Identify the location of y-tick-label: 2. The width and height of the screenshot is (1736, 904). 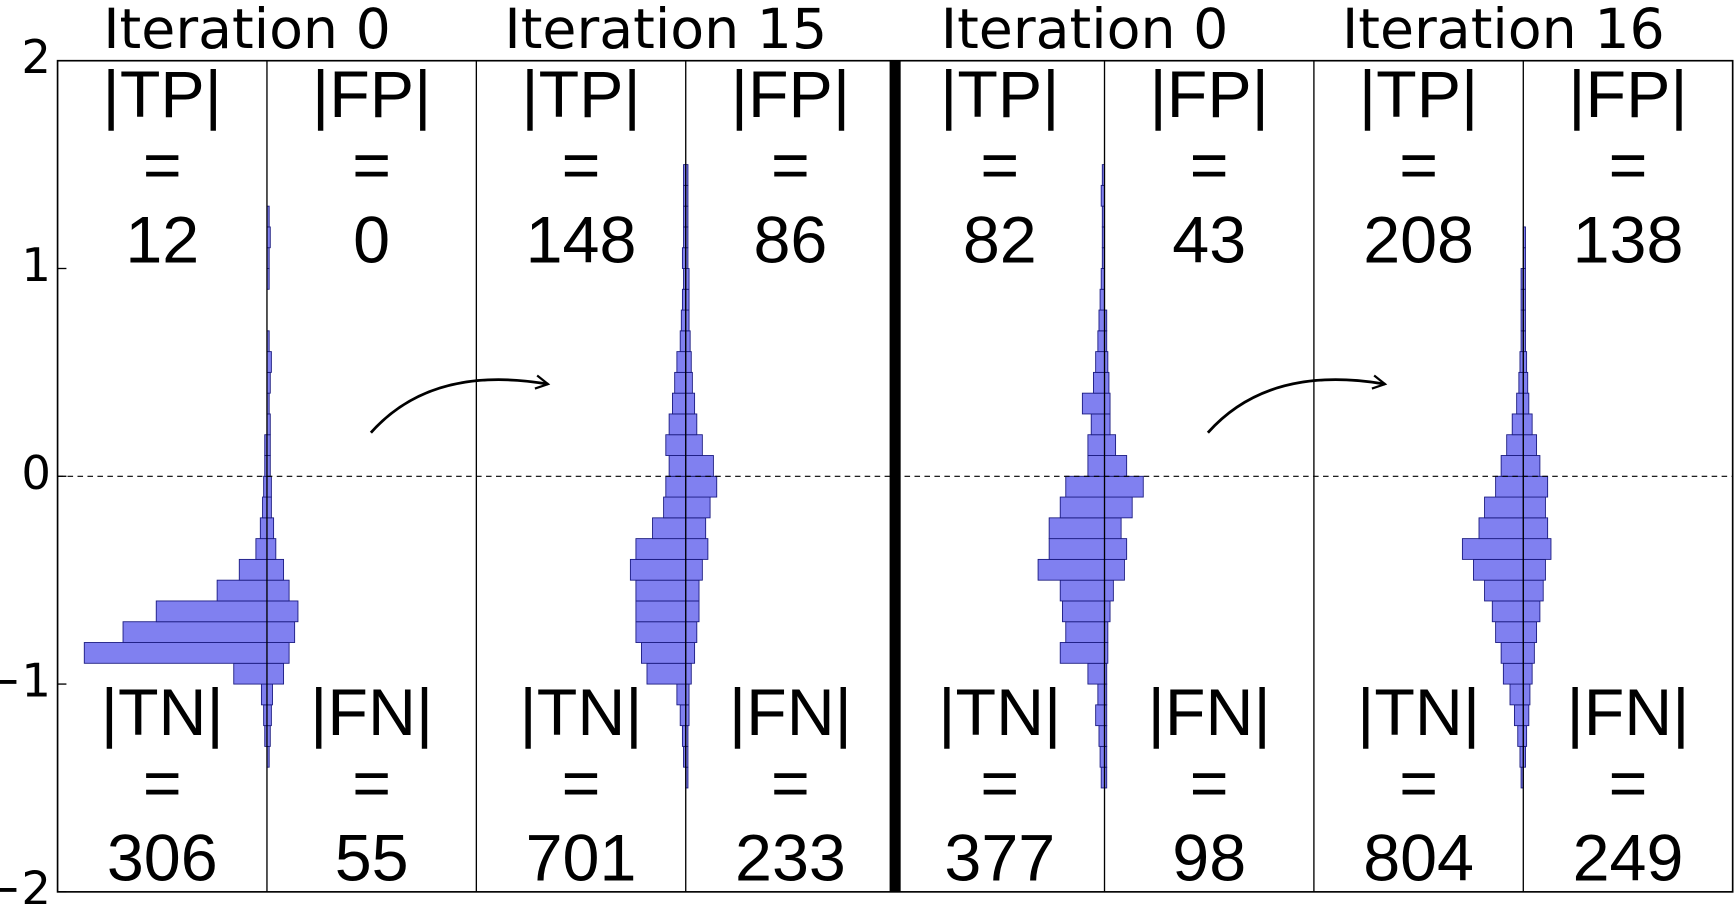
(36, 57).